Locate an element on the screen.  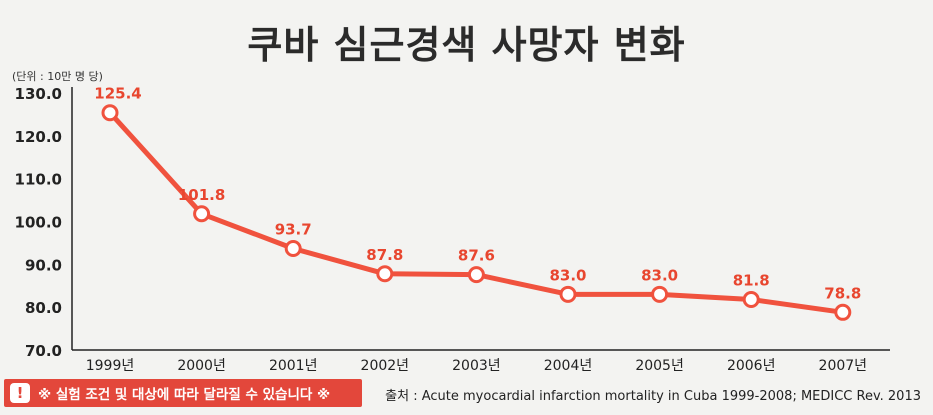
disclaimer-banner: ! ※ 실험 조건 및 대상에 따라 달라질 수 있습니다 ※ is located at coordinates (183, 393).